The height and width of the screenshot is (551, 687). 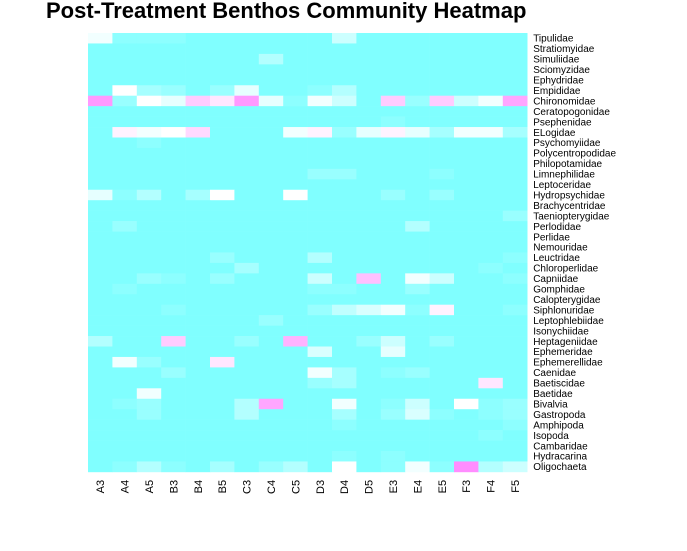 What do you see at coordinates (321, 487) in the screenshot?
I see `column-label: D3` at bounding box center [321, 487].